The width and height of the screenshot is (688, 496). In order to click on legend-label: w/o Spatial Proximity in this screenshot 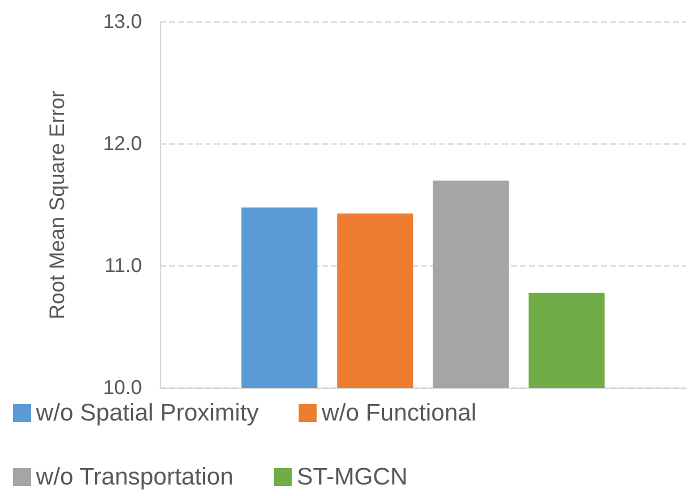, I will do `click(147, 413)`.